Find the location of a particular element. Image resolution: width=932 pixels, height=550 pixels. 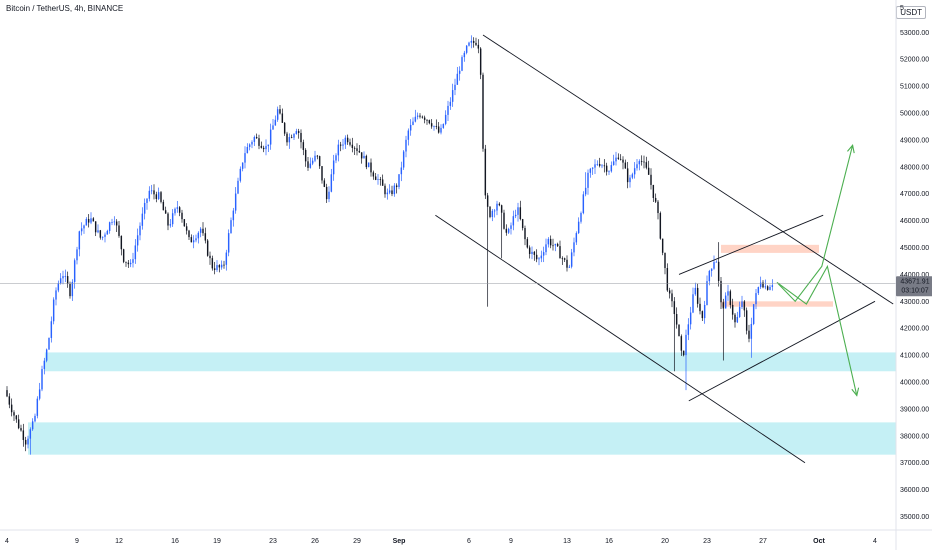

price-tick-label: 44000.00 is located at coordinates (914, 275).